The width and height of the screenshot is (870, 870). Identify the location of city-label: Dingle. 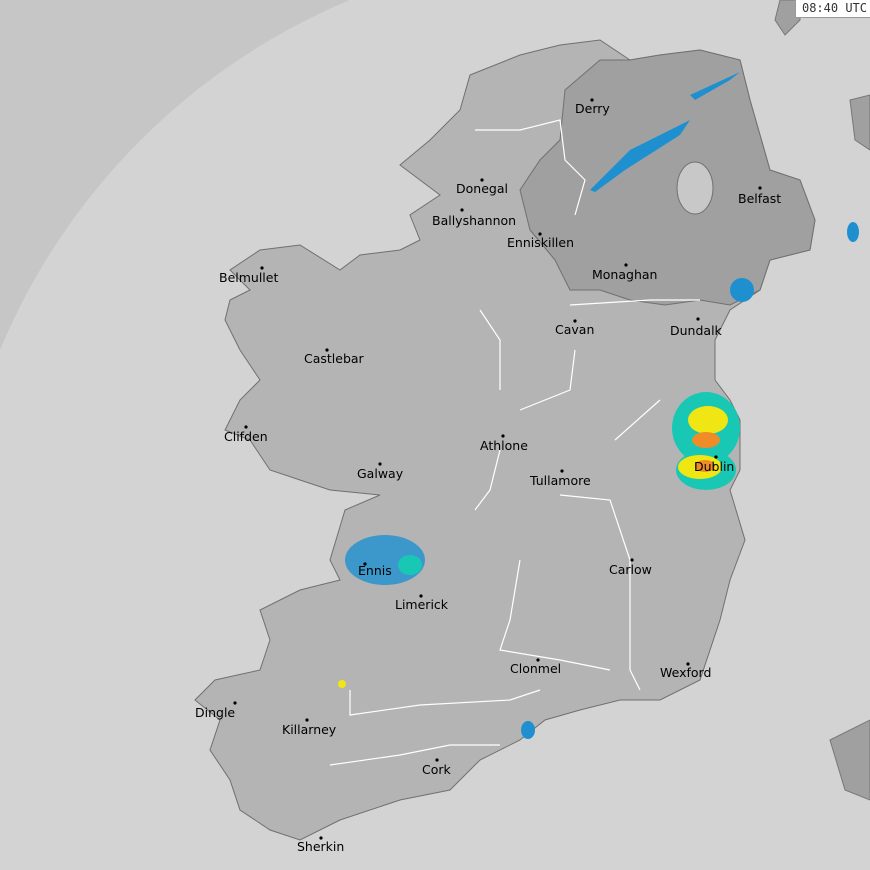
(215, 712).